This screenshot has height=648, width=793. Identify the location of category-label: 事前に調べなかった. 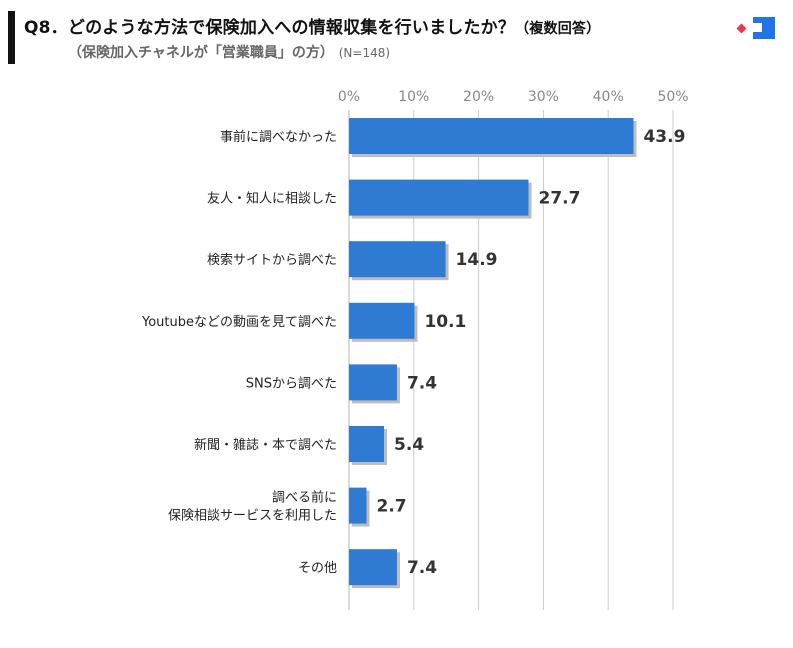
(278, 137).